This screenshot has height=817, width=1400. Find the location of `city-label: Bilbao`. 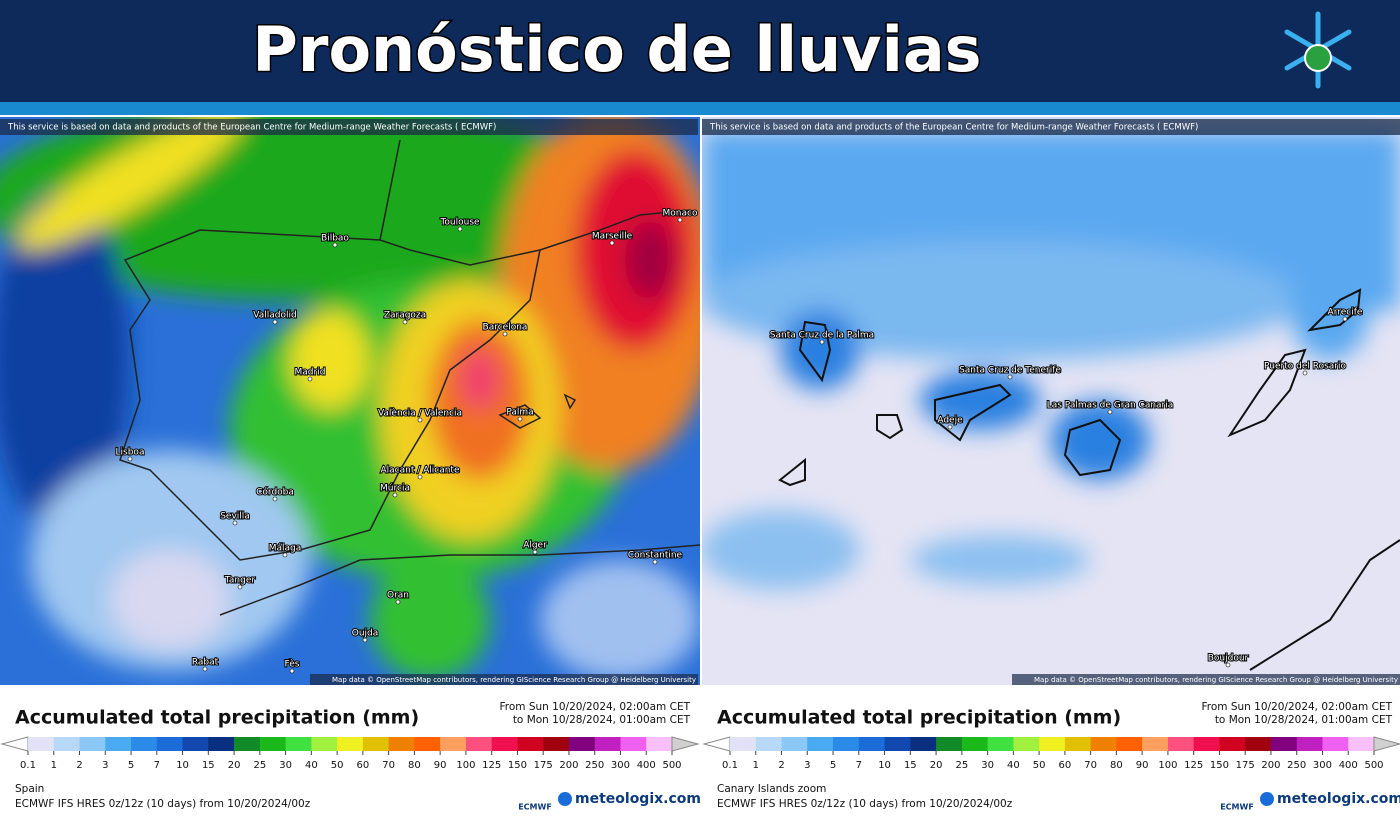

city-label: Bilbao is located at coordinates (335, 239).